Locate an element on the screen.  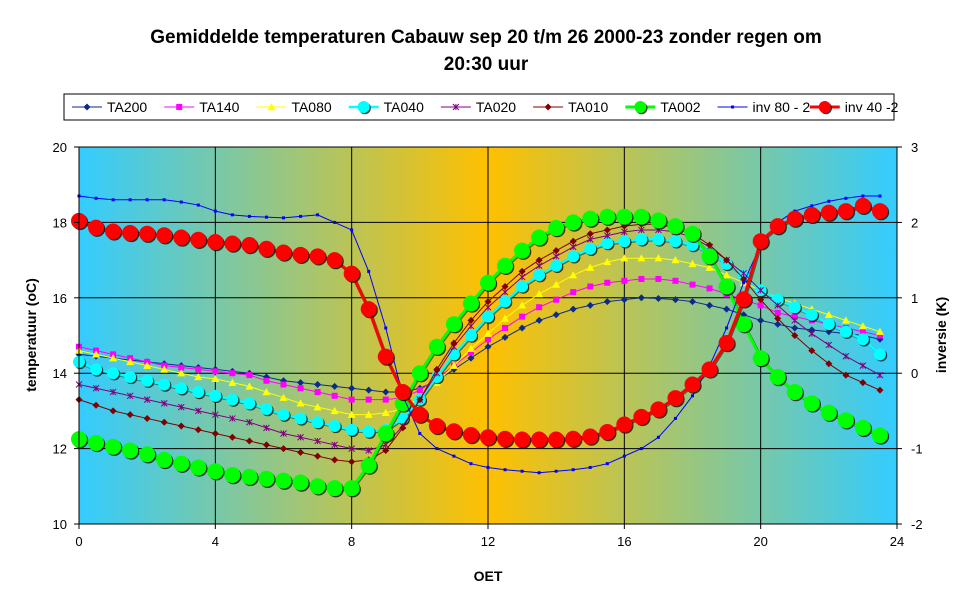
legend-item: TA010 is located at coordinates (571, 107).